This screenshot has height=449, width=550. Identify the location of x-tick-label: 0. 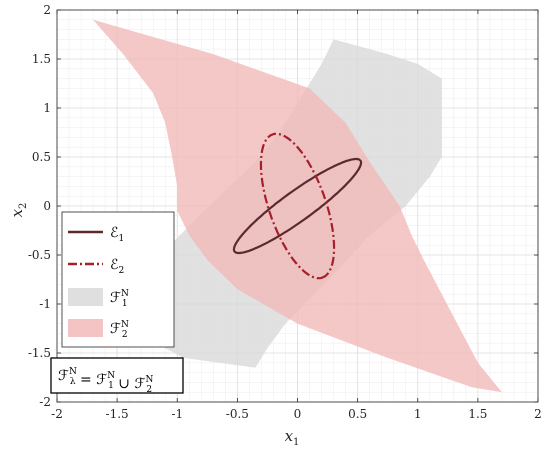
(298, 414).